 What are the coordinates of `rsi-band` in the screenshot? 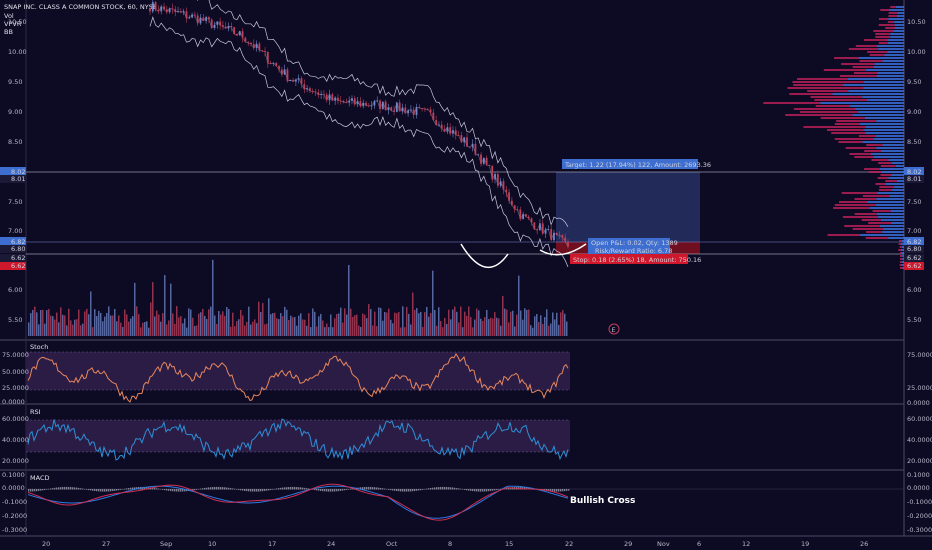 It's located at (298, 436).